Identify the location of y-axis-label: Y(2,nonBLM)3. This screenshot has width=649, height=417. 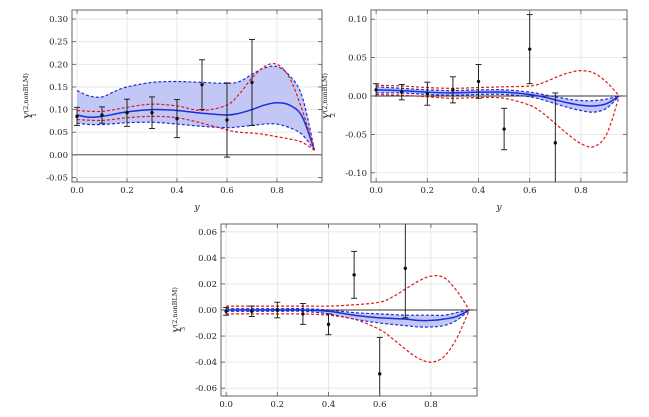
(179, 310).